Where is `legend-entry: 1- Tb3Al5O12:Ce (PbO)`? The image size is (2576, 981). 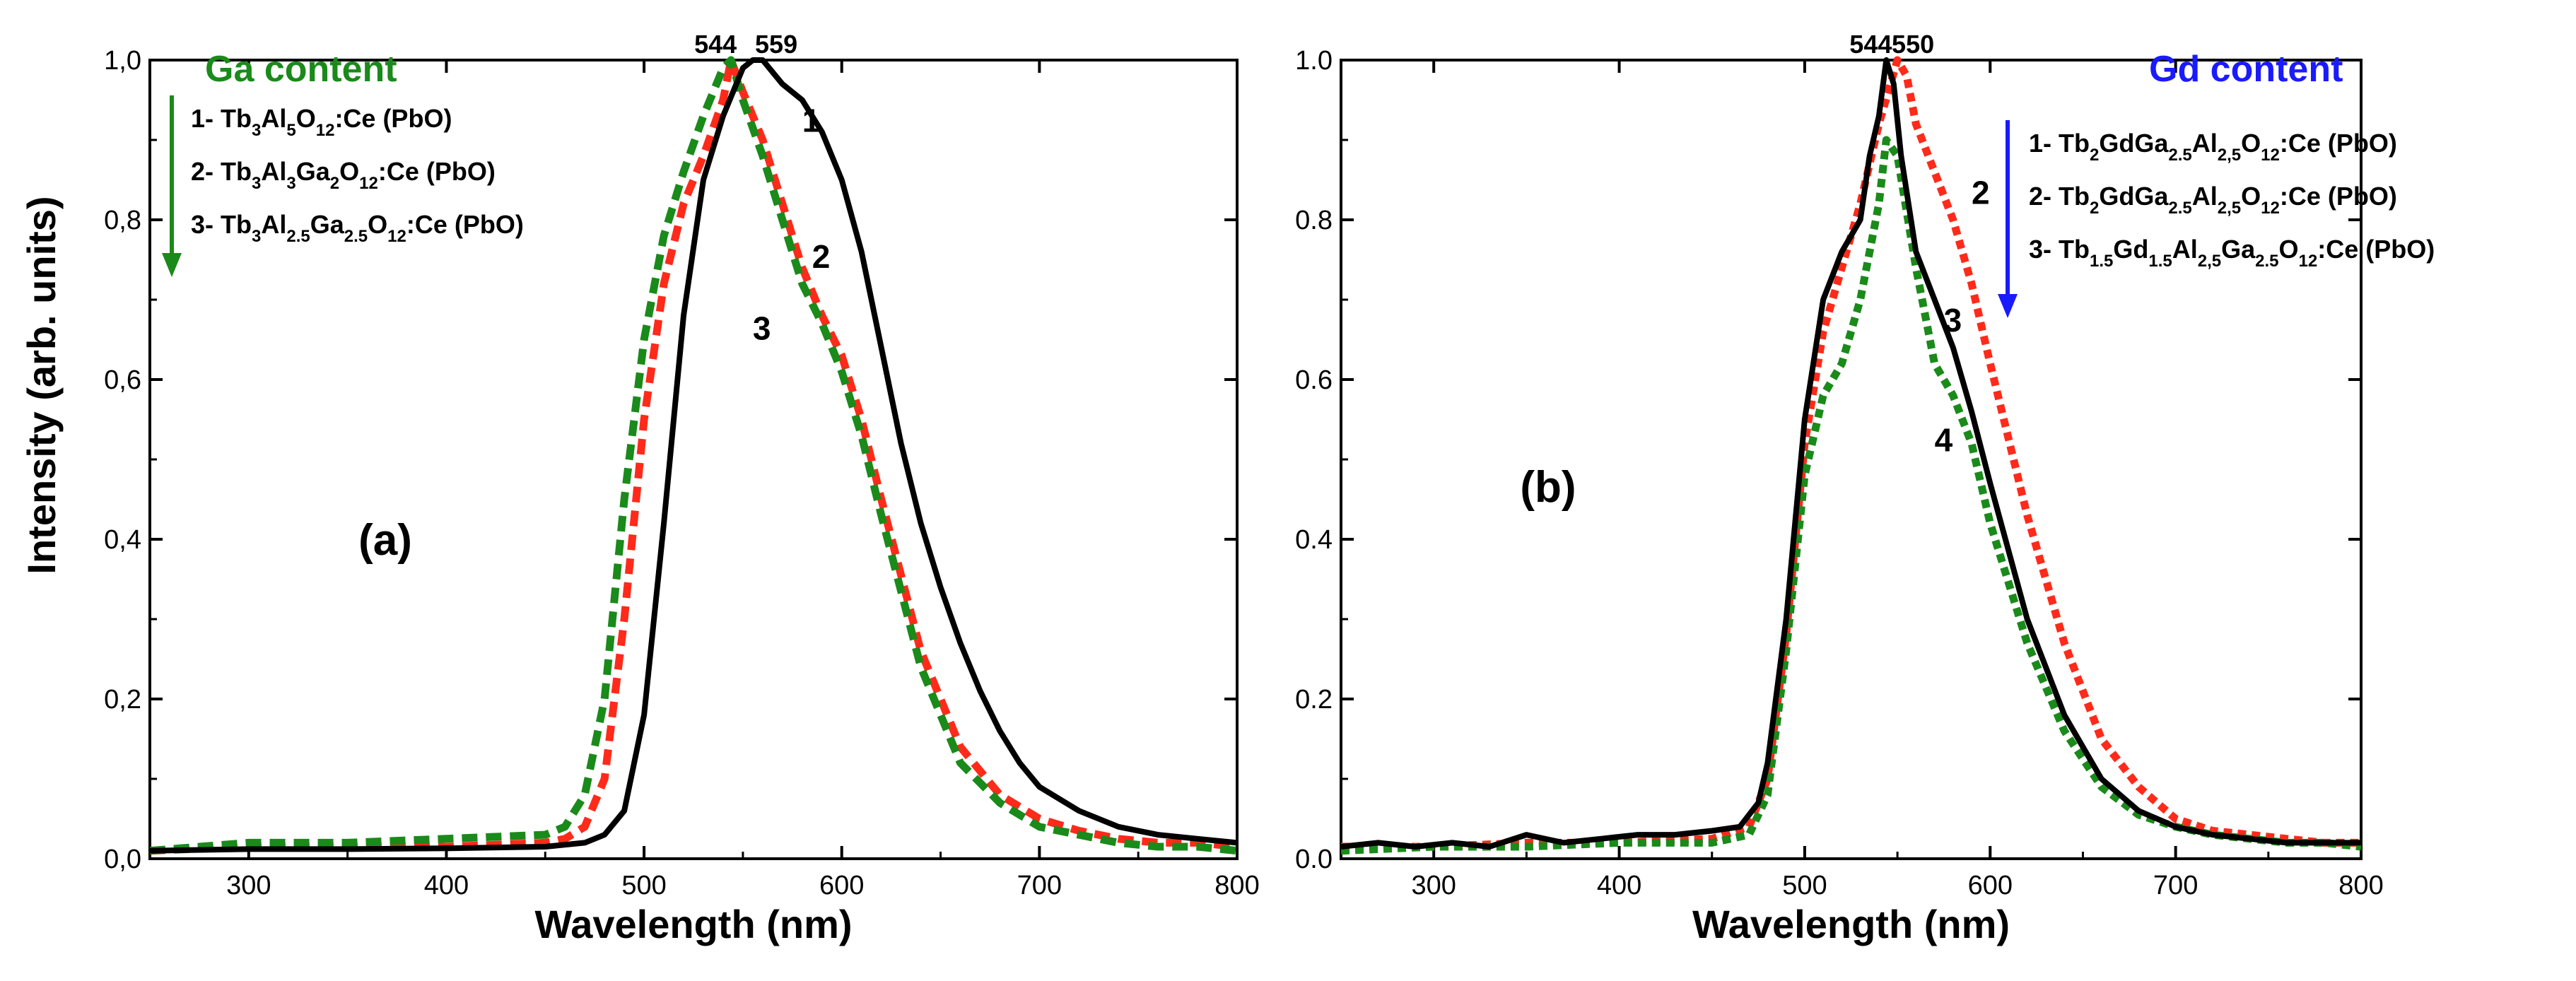
legend-entry: 1- Tb3Al5O12:Ce (PbO) is located at coordinates (322, 122).